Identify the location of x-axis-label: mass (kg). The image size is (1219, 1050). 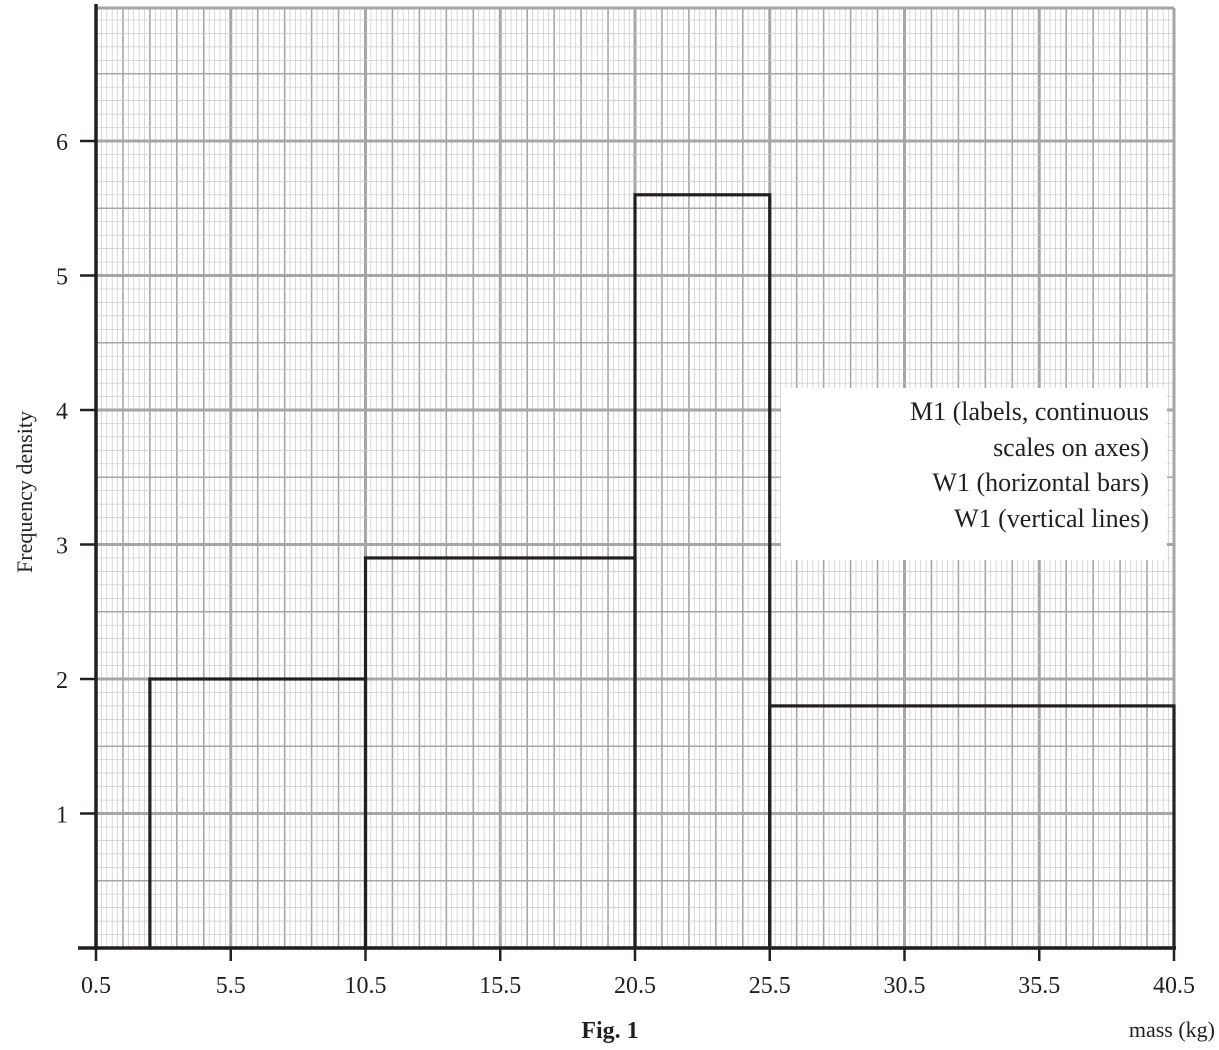
(1171, 1029).